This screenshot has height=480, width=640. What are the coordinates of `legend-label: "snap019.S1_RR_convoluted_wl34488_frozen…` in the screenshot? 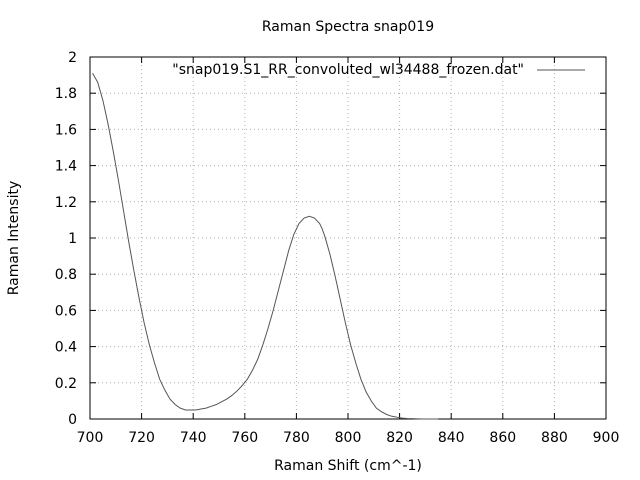 It's located at (348, 70).